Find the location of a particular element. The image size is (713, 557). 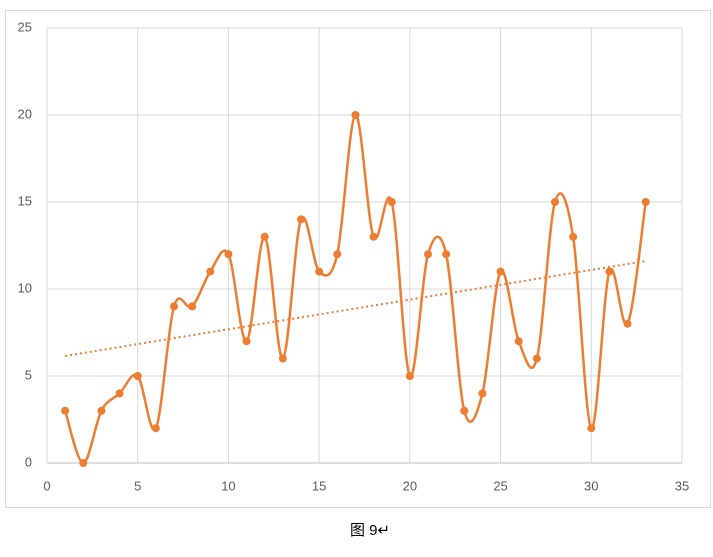

y-tick-label: 25 is located at coordinates (25, 26).